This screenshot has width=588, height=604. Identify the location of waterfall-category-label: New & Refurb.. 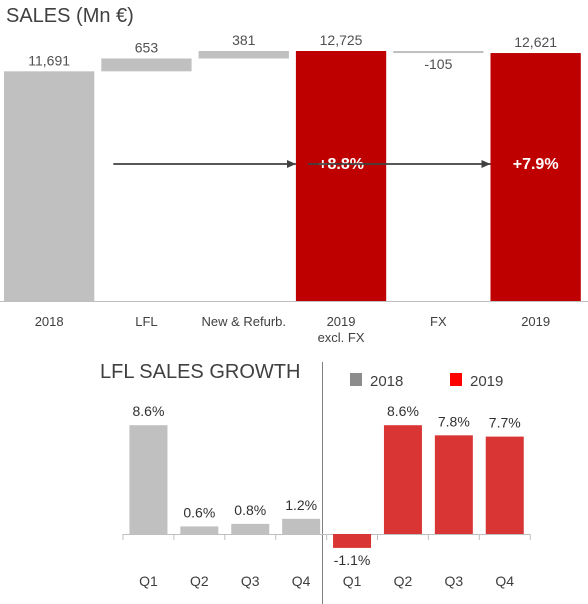
(243, 321).